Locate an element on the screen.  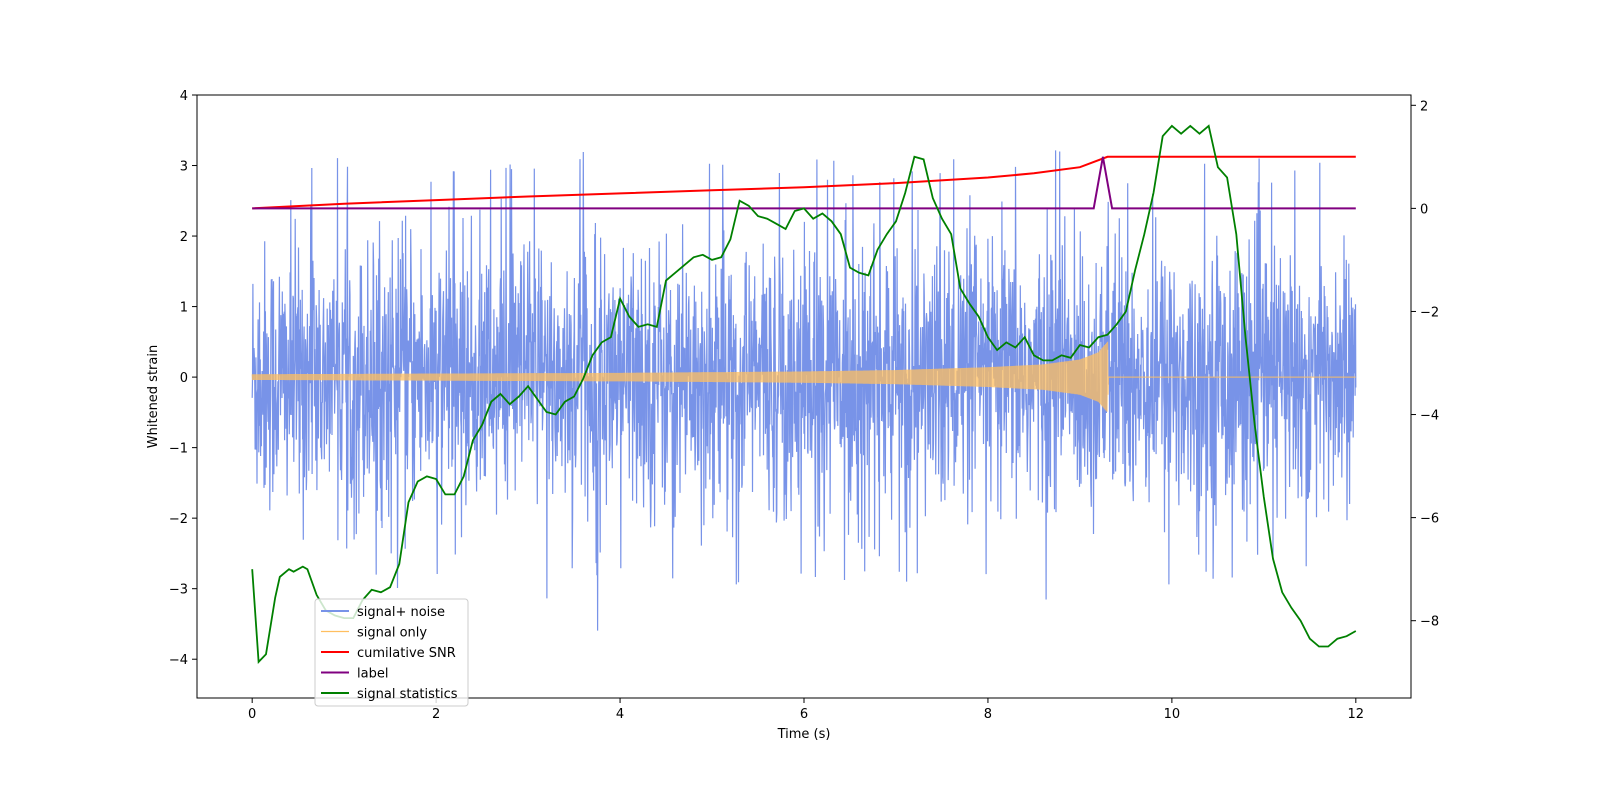
y-tick-label: 0 is located at coordinates (184, 378).